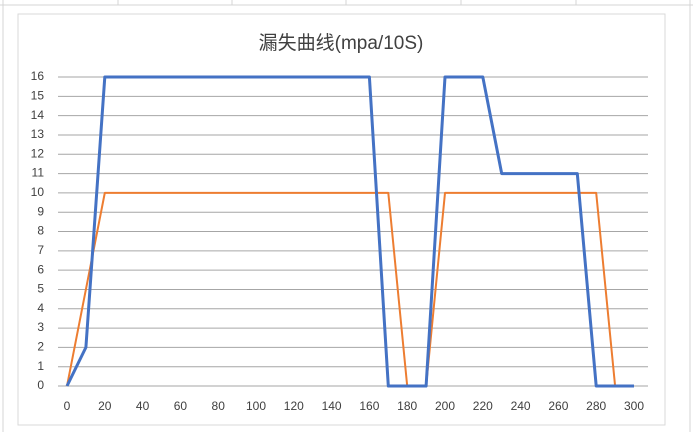 The image size is (693, 437). What do you see at coordinates (369, 406) in the screenshot?
I see `x-tick-label: 160` at bounding box center [369, 406].